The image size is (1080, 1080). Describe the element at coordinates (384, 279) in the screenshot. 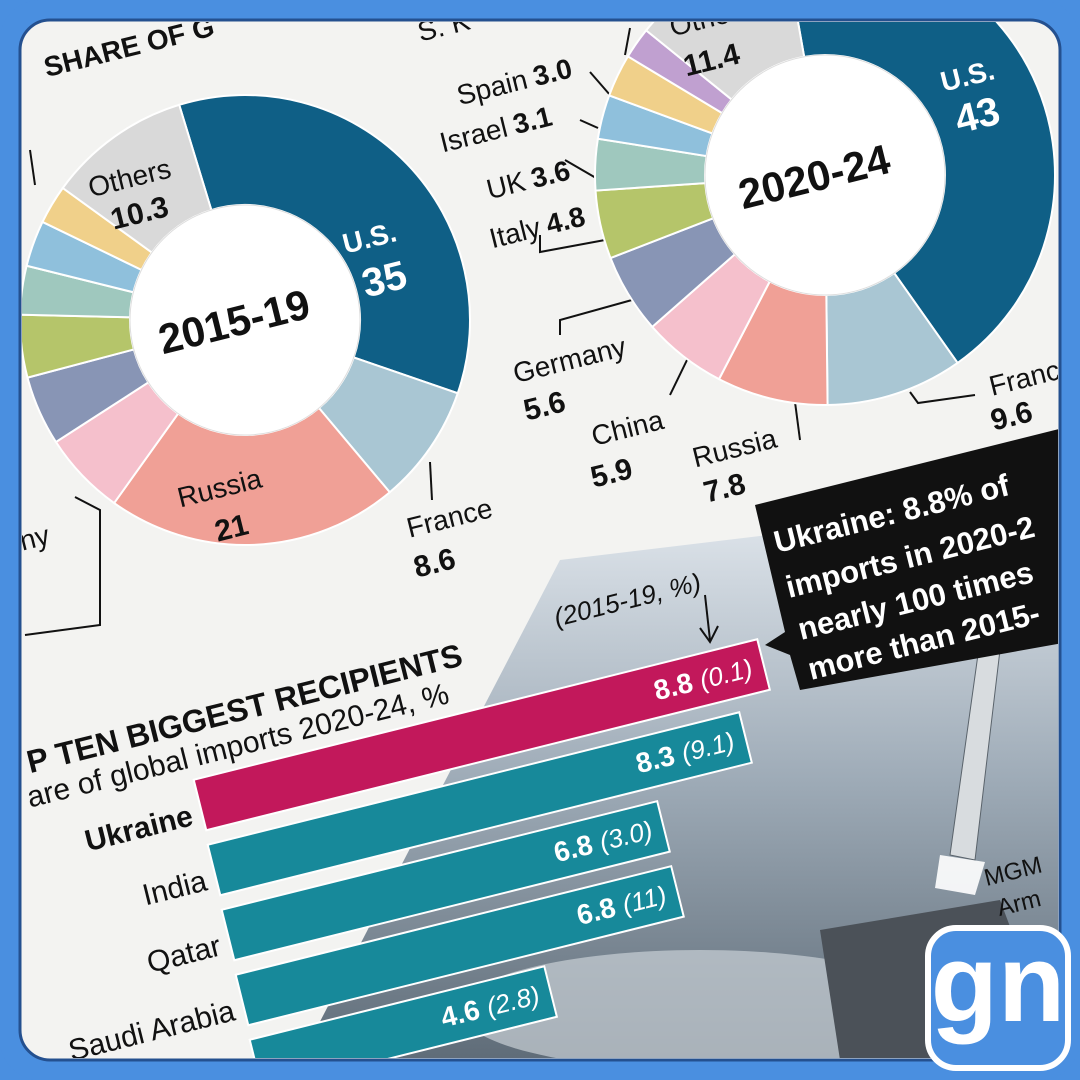

I see `slice-value: 35` at that location.